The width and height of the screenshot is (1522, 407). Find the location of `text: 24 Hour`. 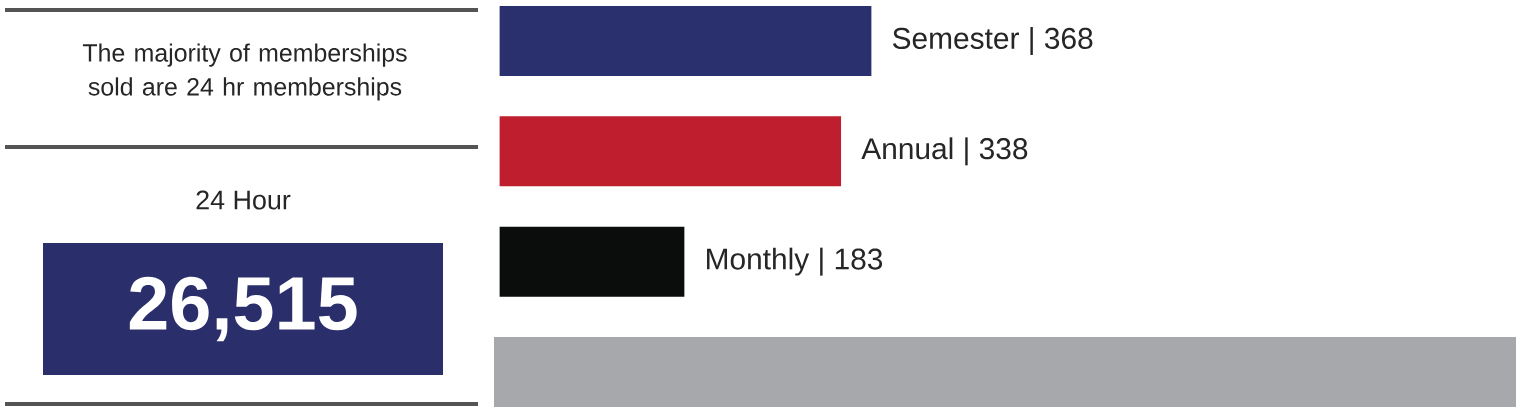

text: 24 Hour is located at coordinates (243, 200).